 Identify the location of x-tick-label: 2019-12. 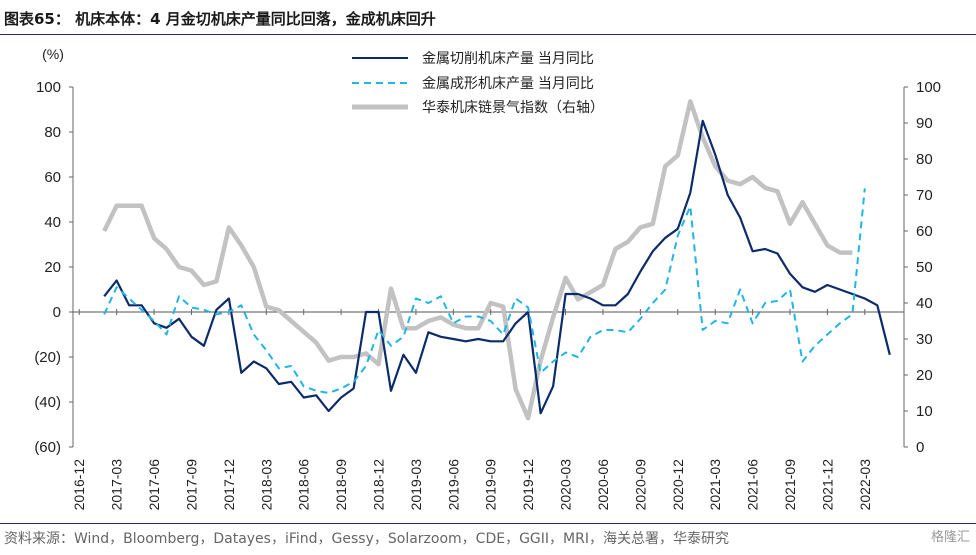
(528, 485).